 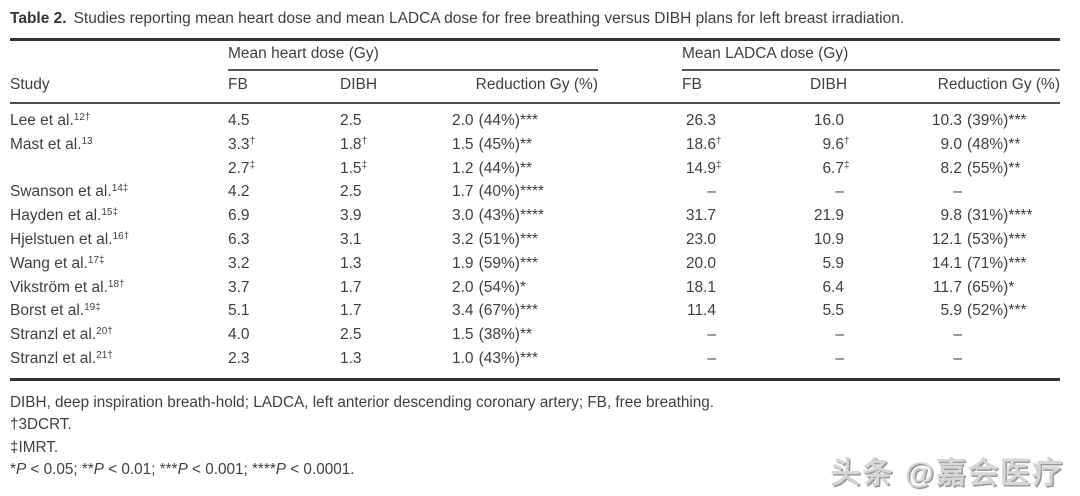 I want to click on heart-fb-value: 2.7, so click(x=239, y=168).